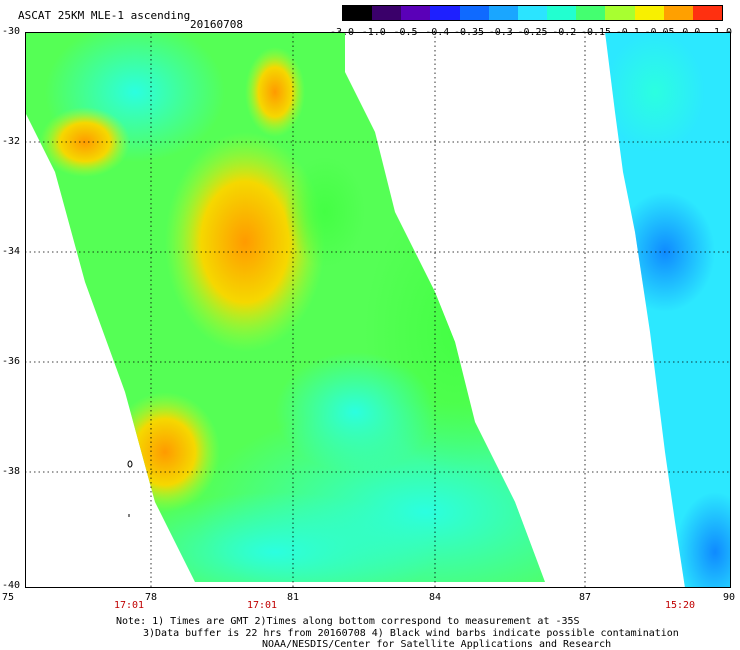 Image resolution: width=740 pixels, height=650 pixels. What do you see at coordinates (11, 31) in the screenshot?
I see `y-tick-label: -30` at bounding box center [11, 31].